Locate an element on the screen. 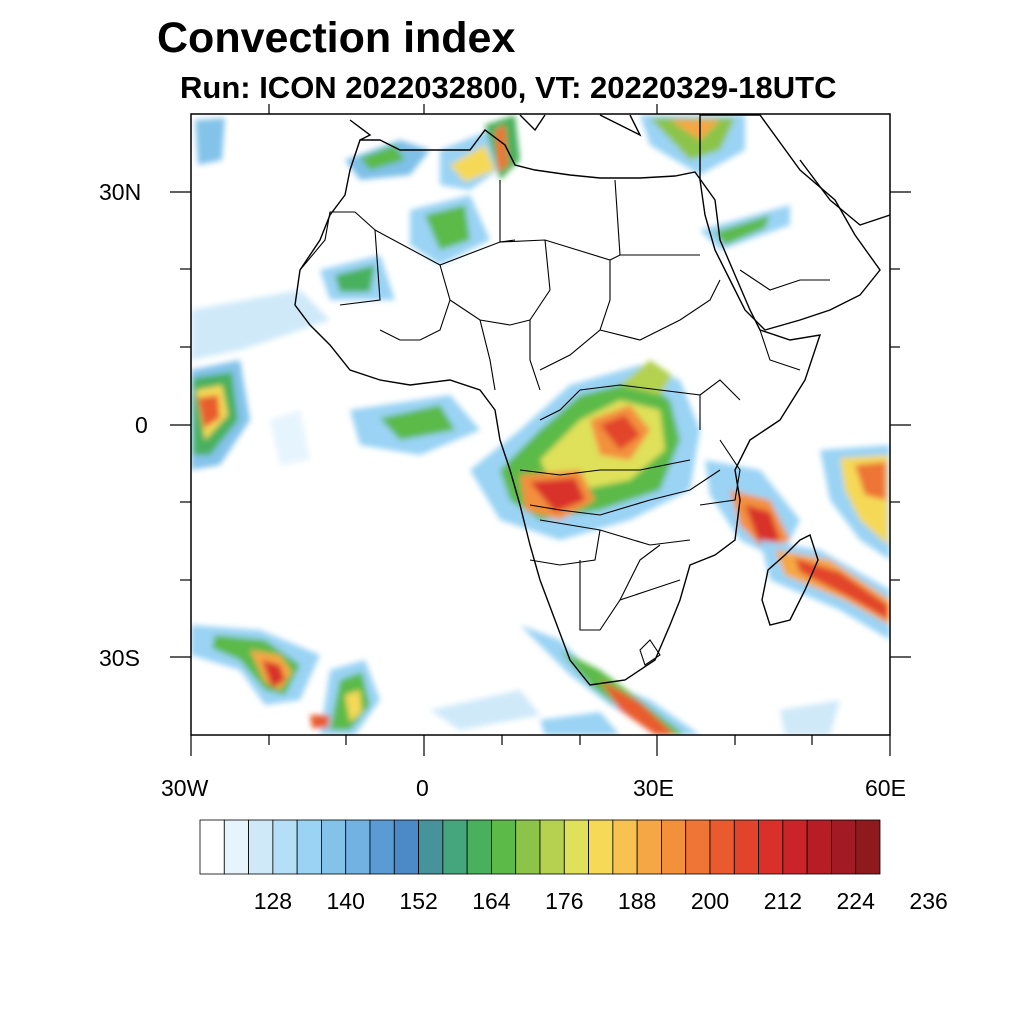 The width and height of the screenshot is (1024, 1024). colorbar-label: 152 is located at coordinates (418, 901).